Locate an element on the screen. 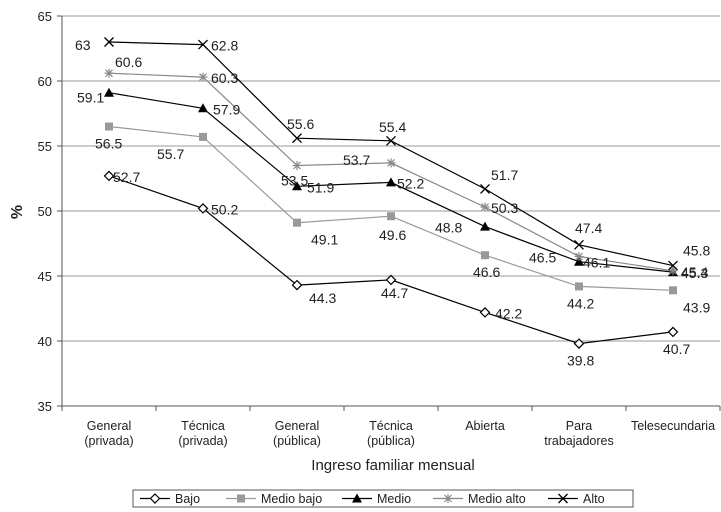 This screenshot has height=512, width=721. legend-item: Alto is located at coordinates (576, 499).